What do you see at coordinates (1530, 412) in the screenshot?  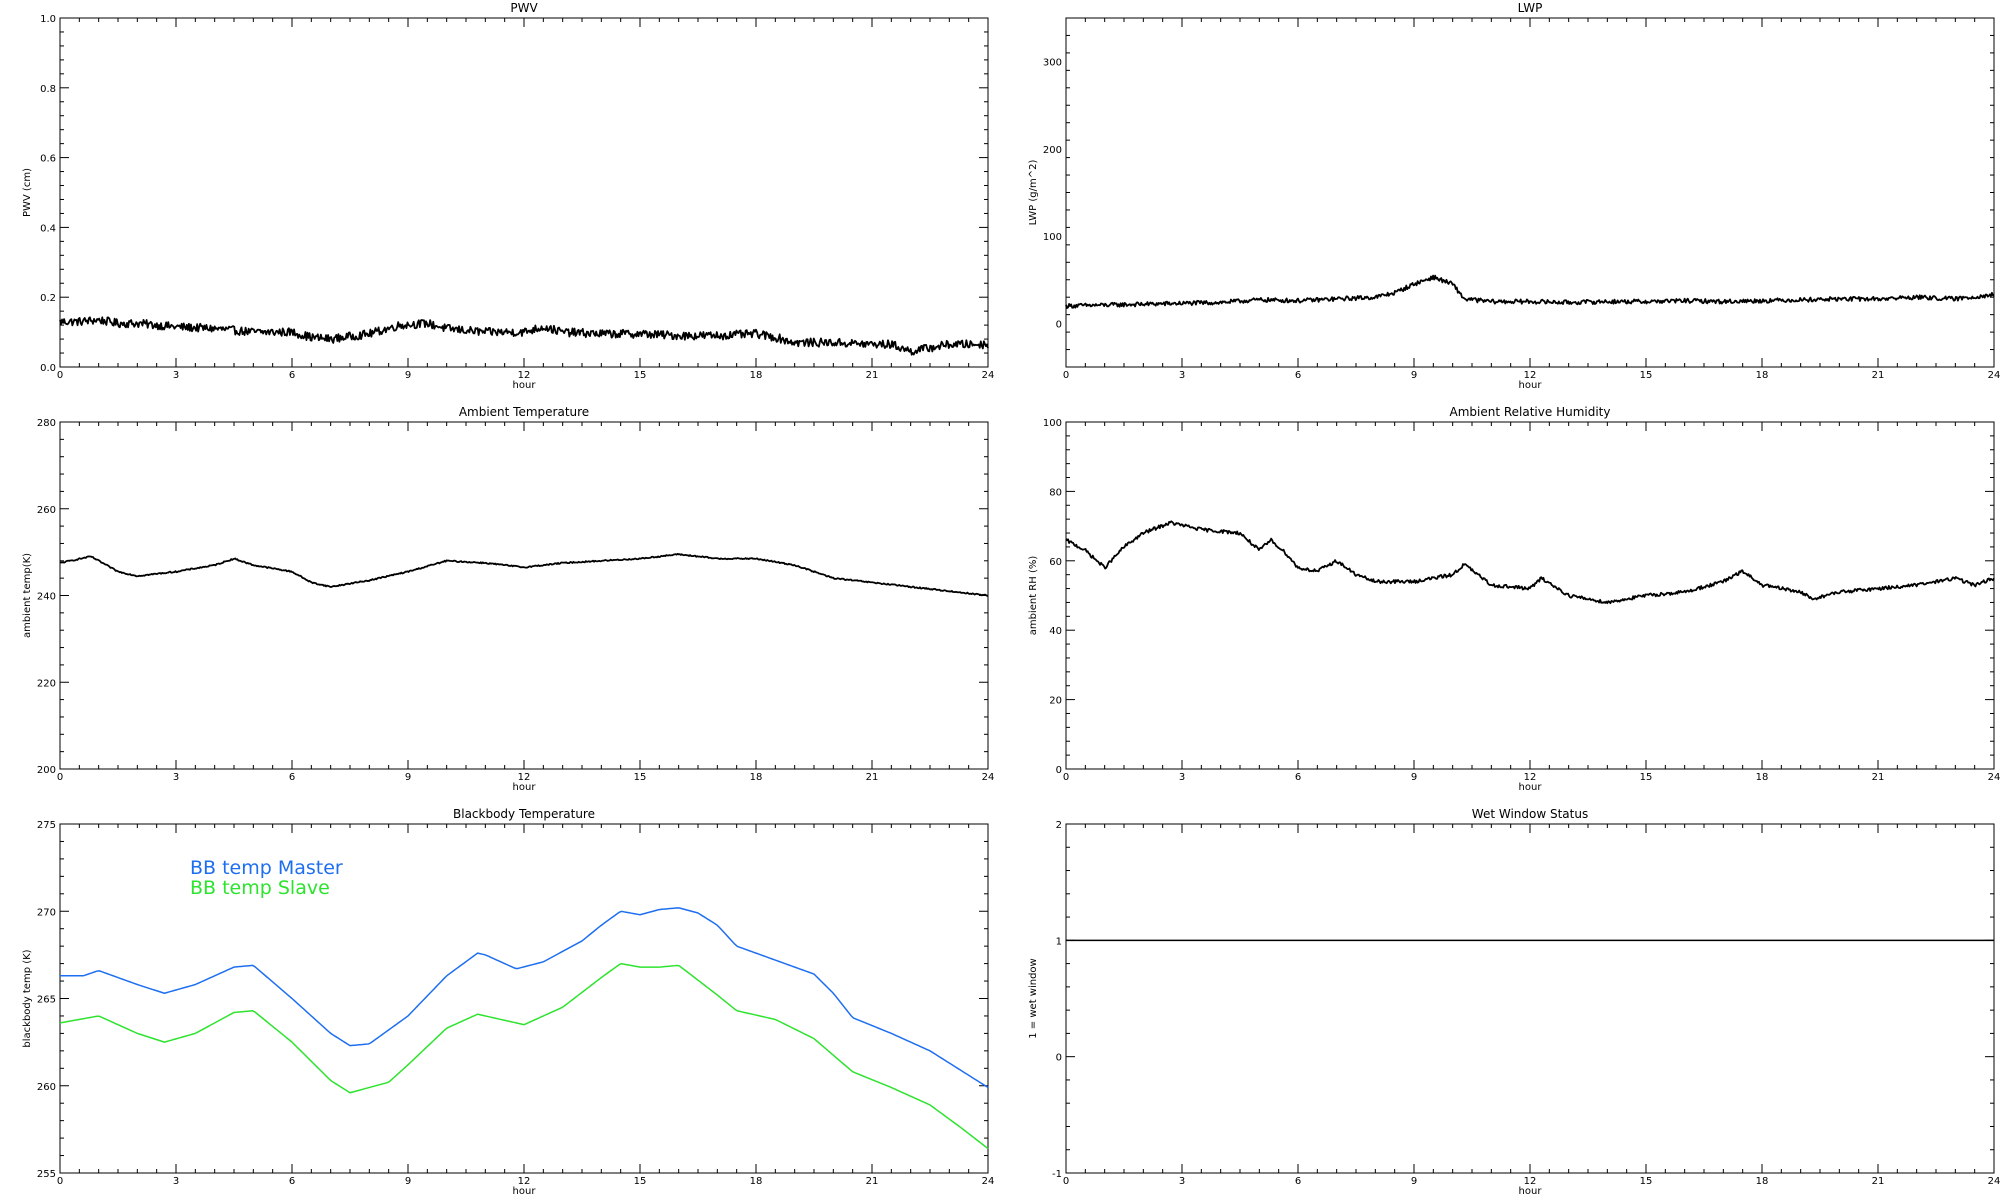 I see `chart-title: Ambient Relative Humidity` at bounding box center [1530, 412].